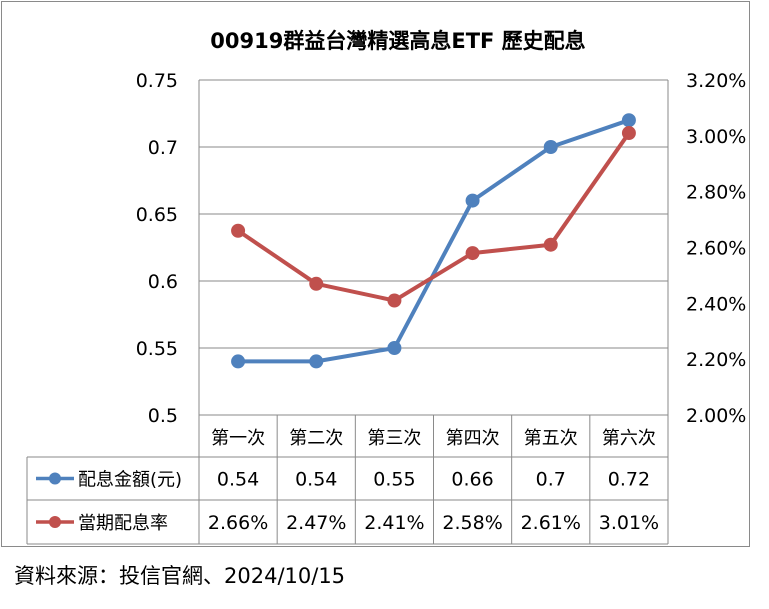 The width and height of the screenshot is (769, 609). Describe the element at coordinates (716, 360) in the screenshot. I see `right-tick-label: 2.20%` at that location.